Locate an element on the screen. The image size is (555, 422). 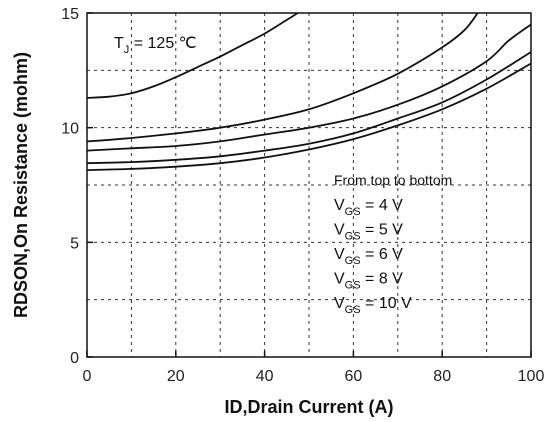
legend-entry: VGS = 8 V is located at coordinates (368, 281).